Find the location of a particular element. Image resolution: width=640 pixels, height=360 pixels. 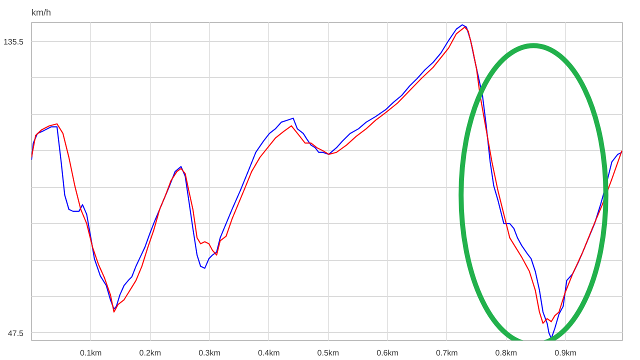

y-tick-label: 47.5 is located at coordinates (16, 333).